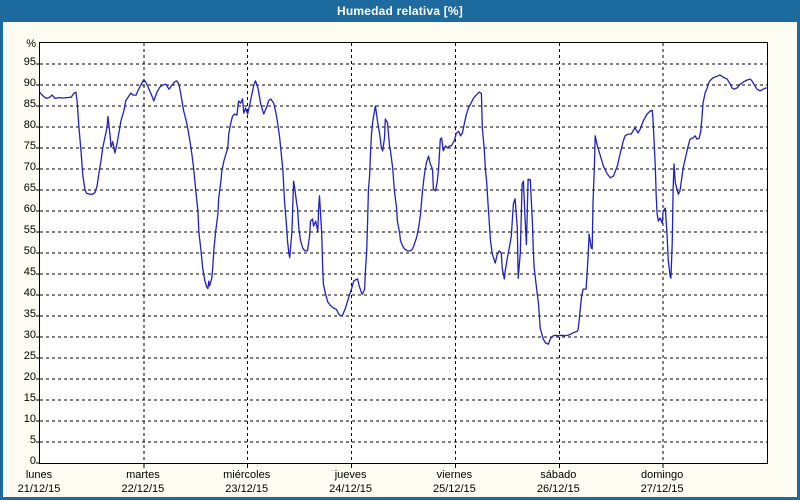 This screenshot has width=800, height=500. I want to click on day-name-label: miércoles, so click(247, 475).